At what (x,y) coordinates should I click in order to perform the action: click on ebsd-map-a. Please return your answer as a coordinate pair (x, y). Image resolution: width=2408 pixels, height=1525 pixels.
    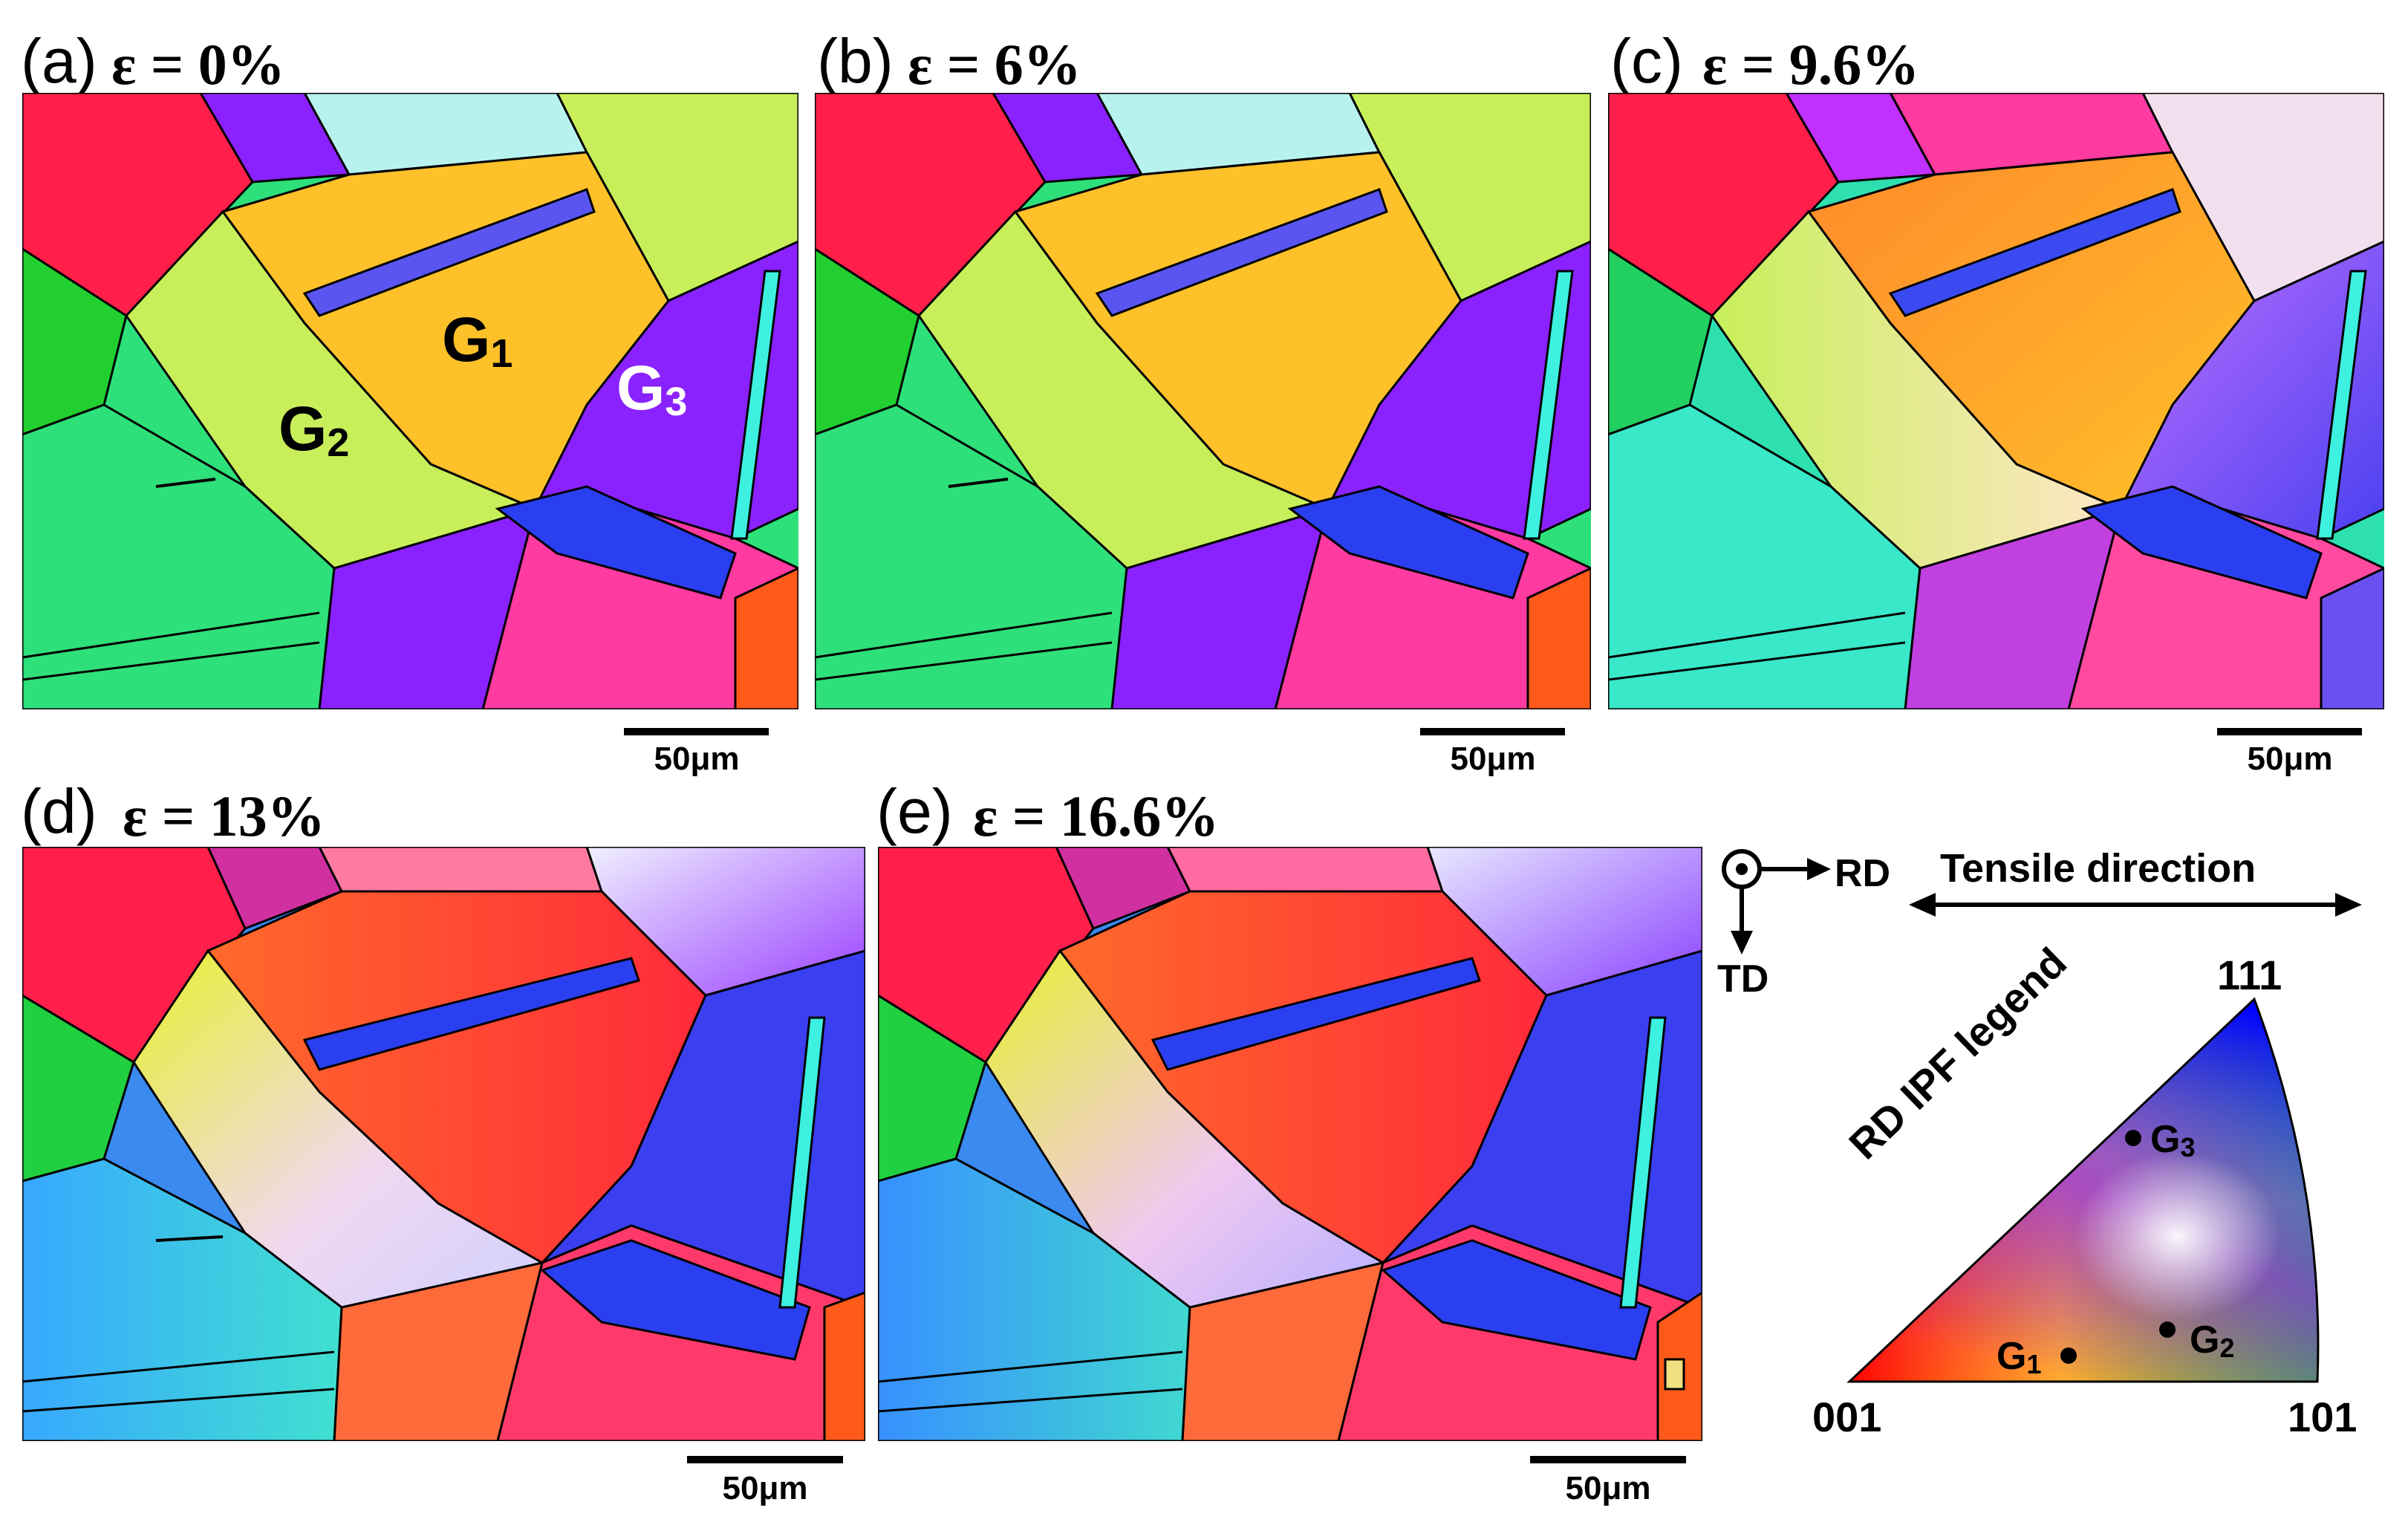
    Looking at the image, I should click on (410, 401).